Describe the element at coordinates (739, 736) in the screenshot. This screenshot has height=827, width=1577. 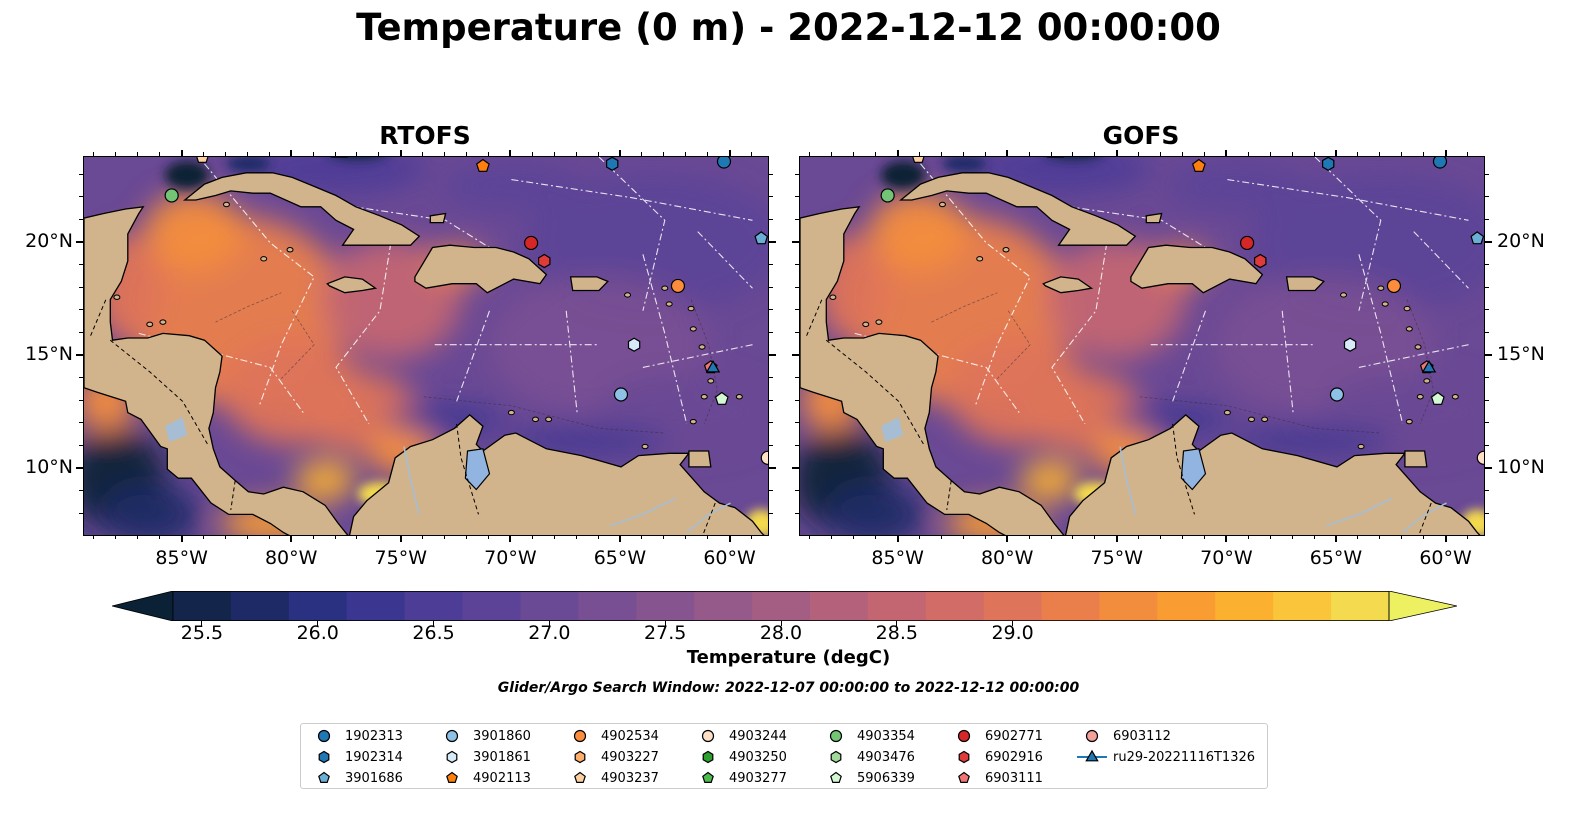
I see `legend-entry: 4903244` at that location.